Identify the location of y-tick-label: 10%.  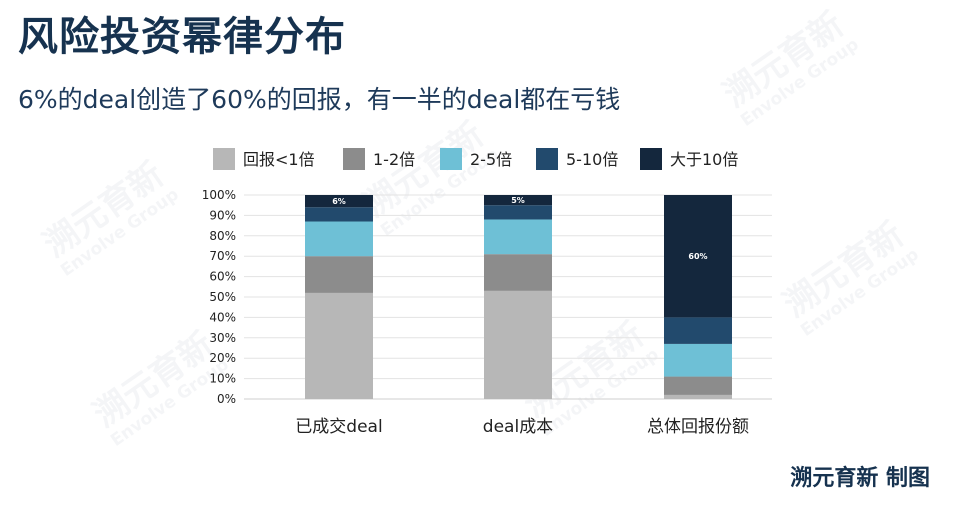
(222, 379).